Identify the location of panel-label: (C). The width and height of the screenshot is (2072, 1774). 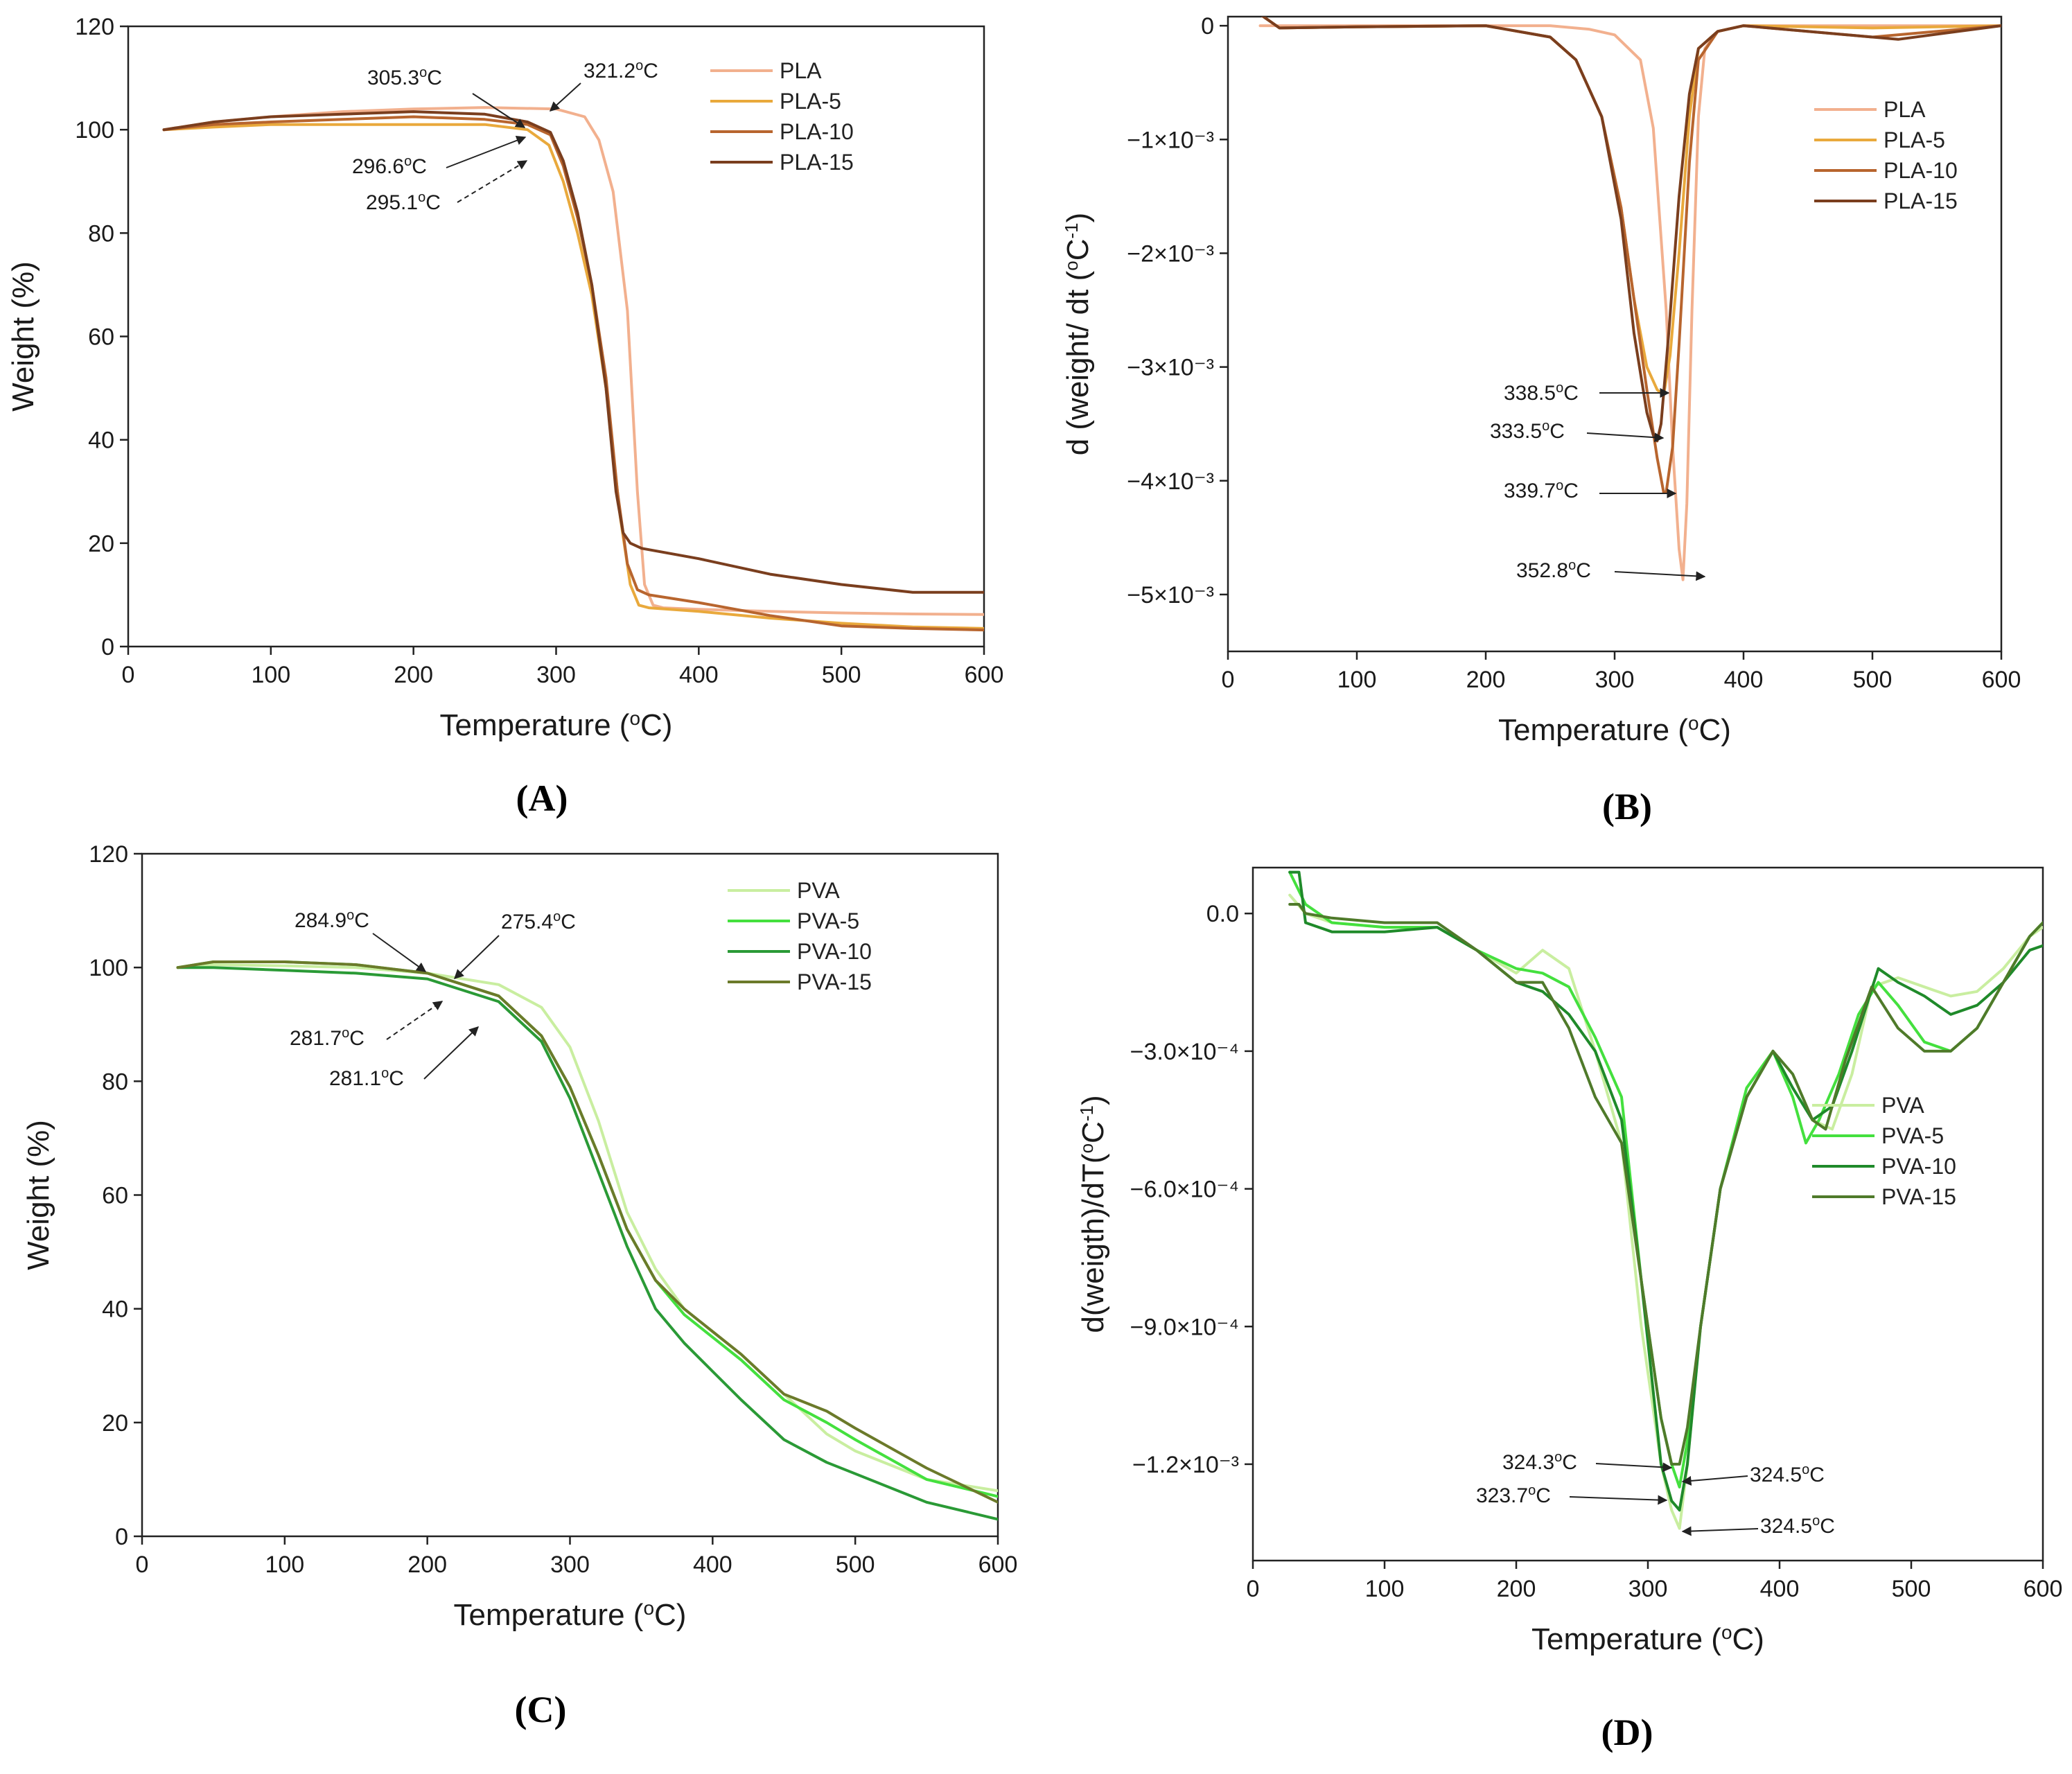
(541, 1709).